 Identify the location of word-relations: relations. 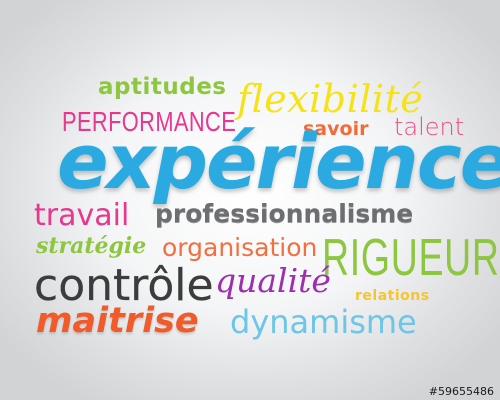
(392, 296).